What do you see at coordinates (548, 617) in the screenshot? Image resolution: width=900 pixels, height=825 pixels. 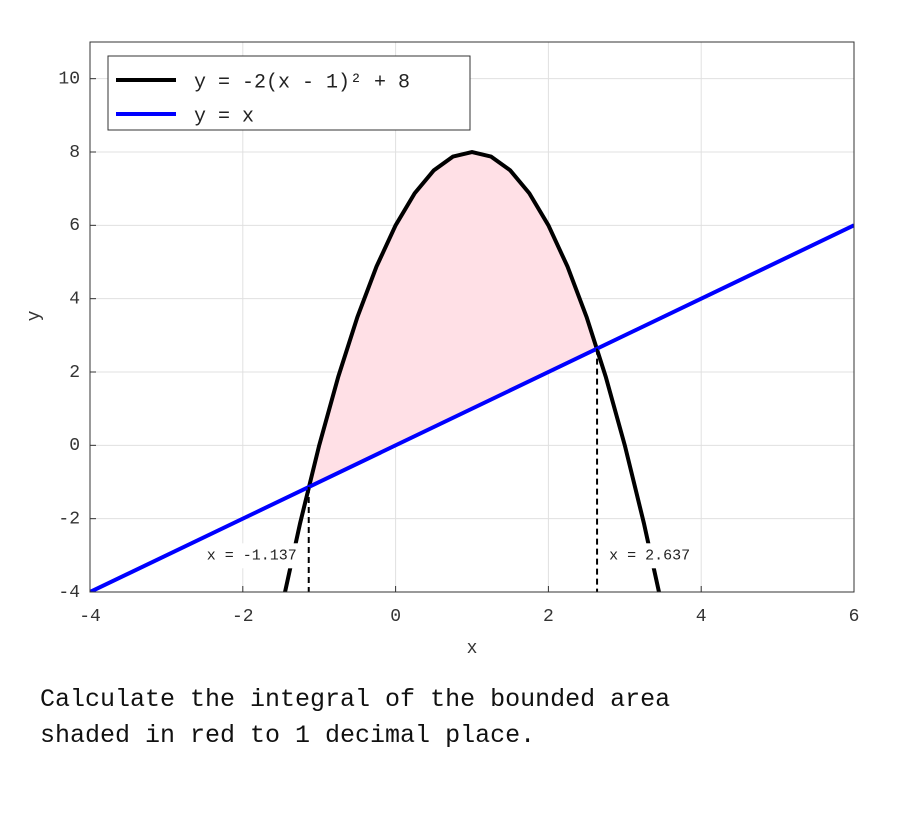 I see `x-tick-label: 2` at bounding box center [548, 617].